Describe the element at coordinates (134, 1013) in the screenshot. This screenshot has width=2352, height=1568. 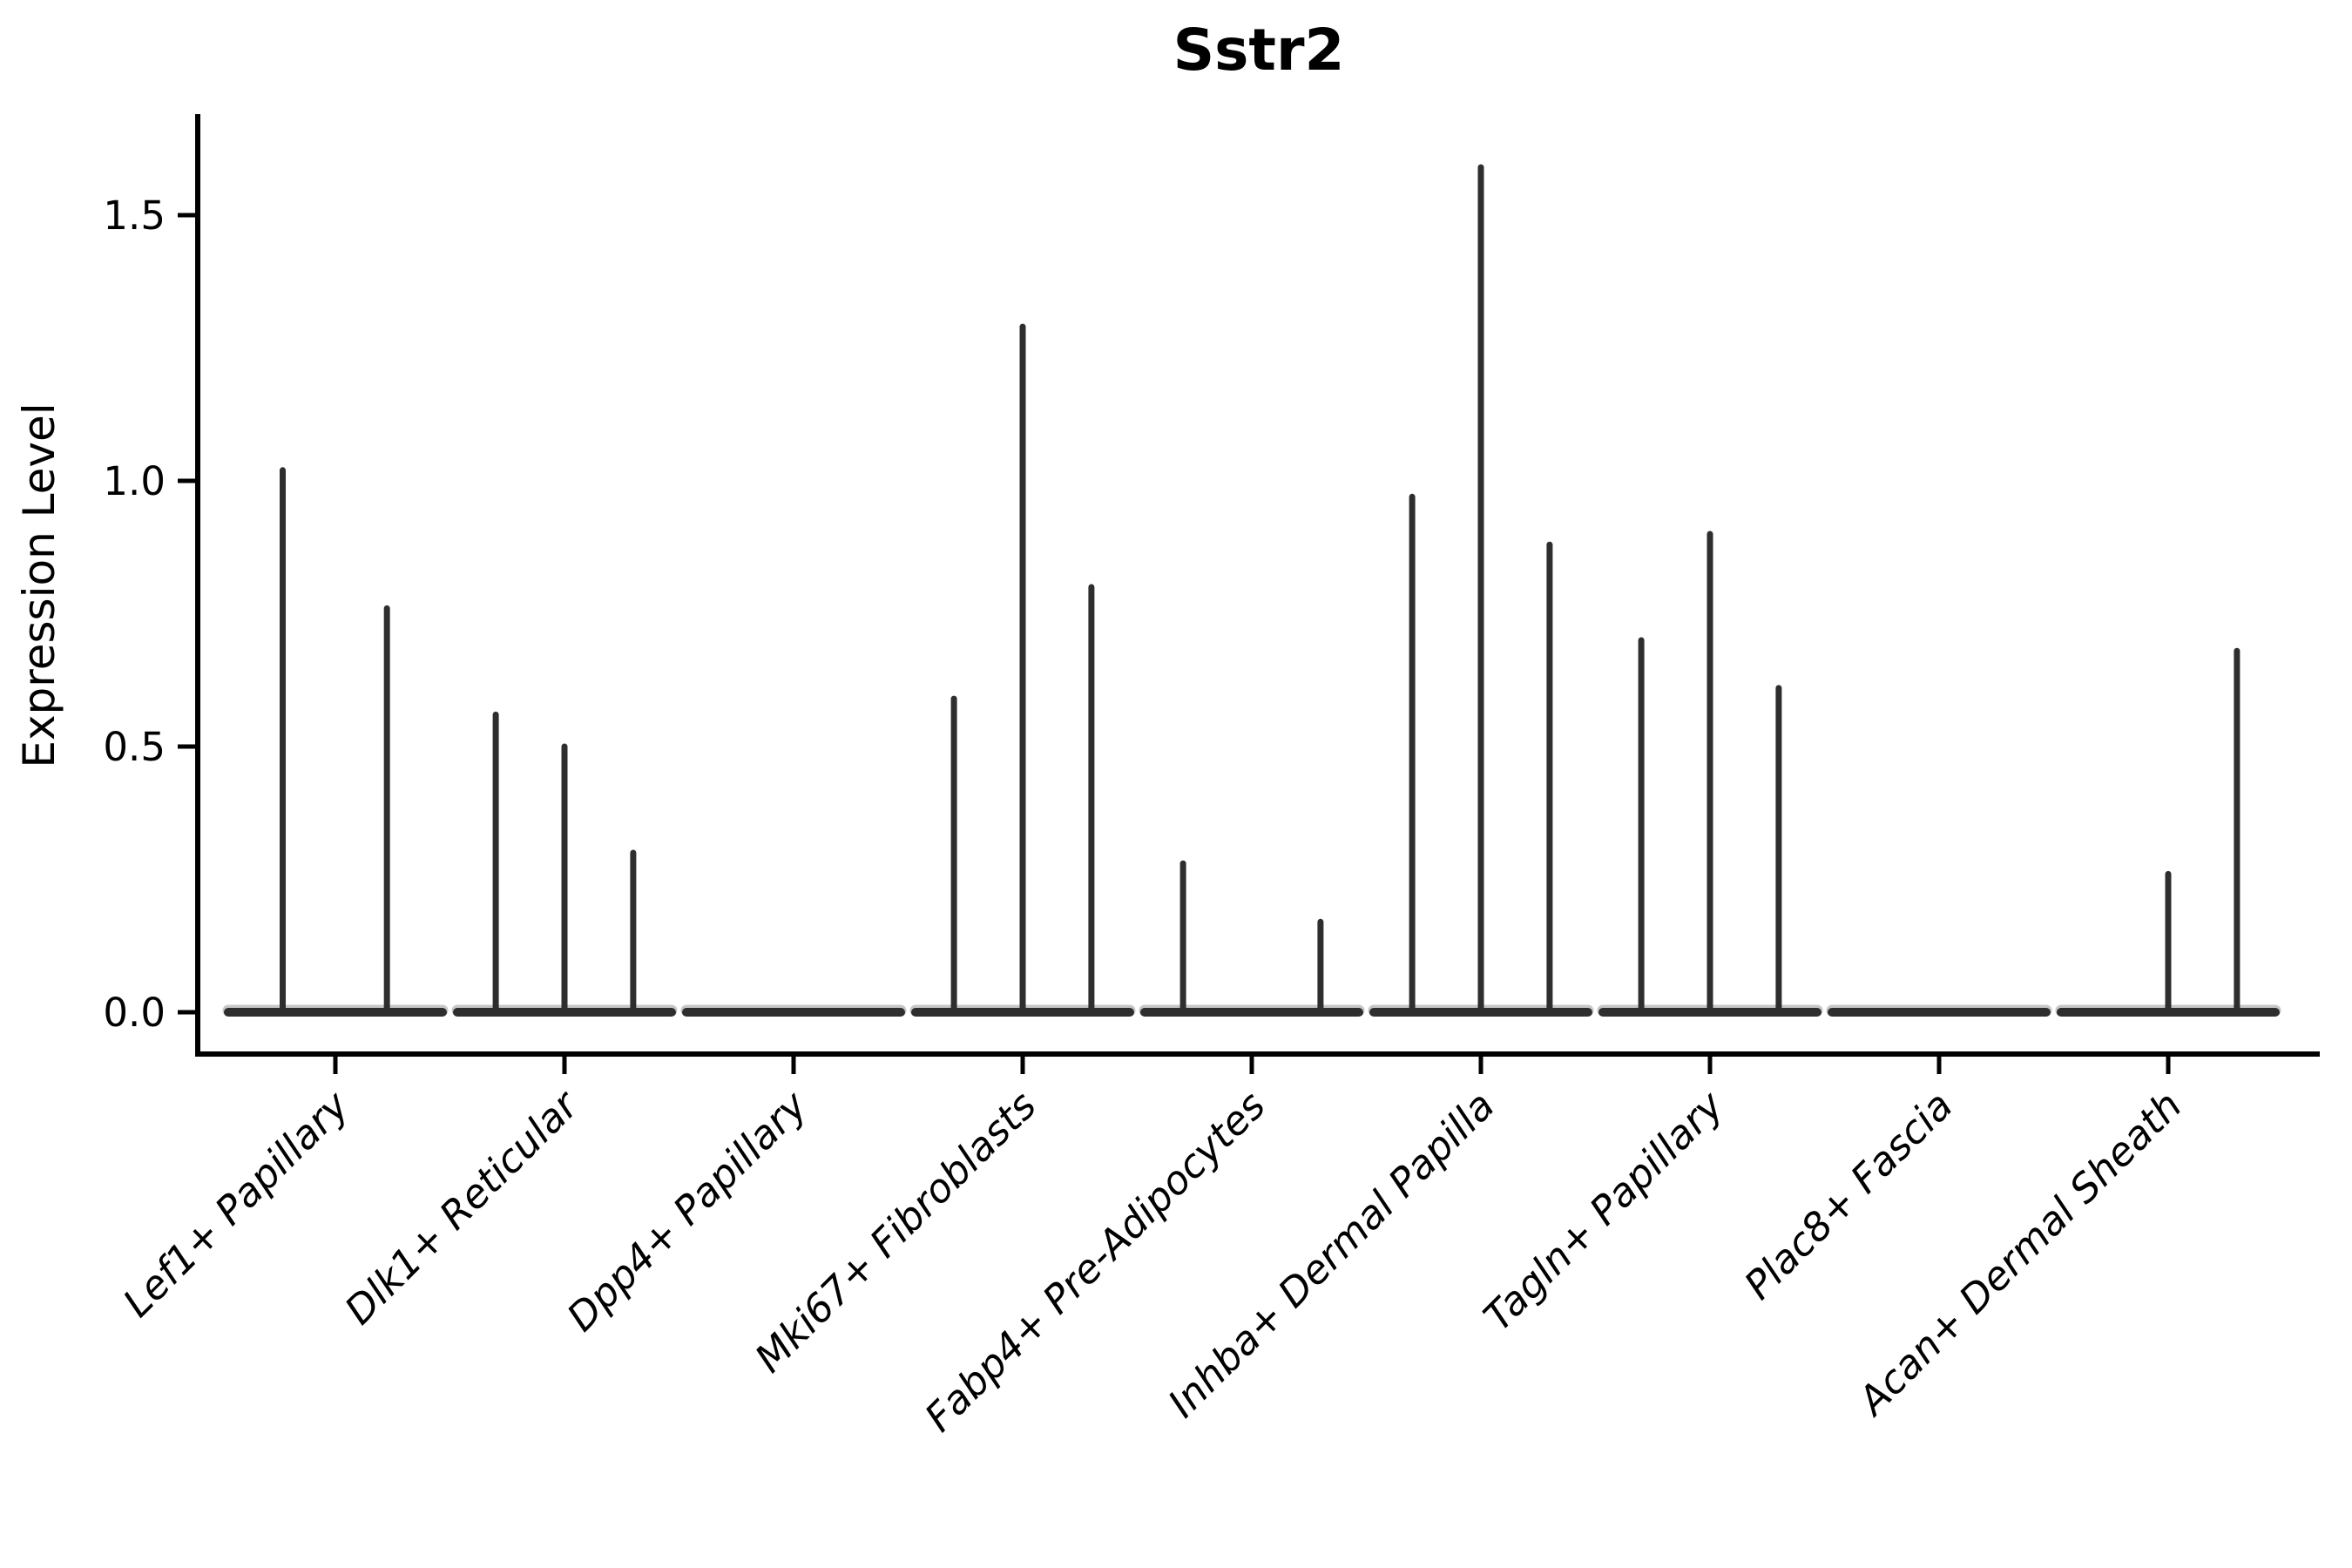
I see `y-tick-label: 0.0` at that location.